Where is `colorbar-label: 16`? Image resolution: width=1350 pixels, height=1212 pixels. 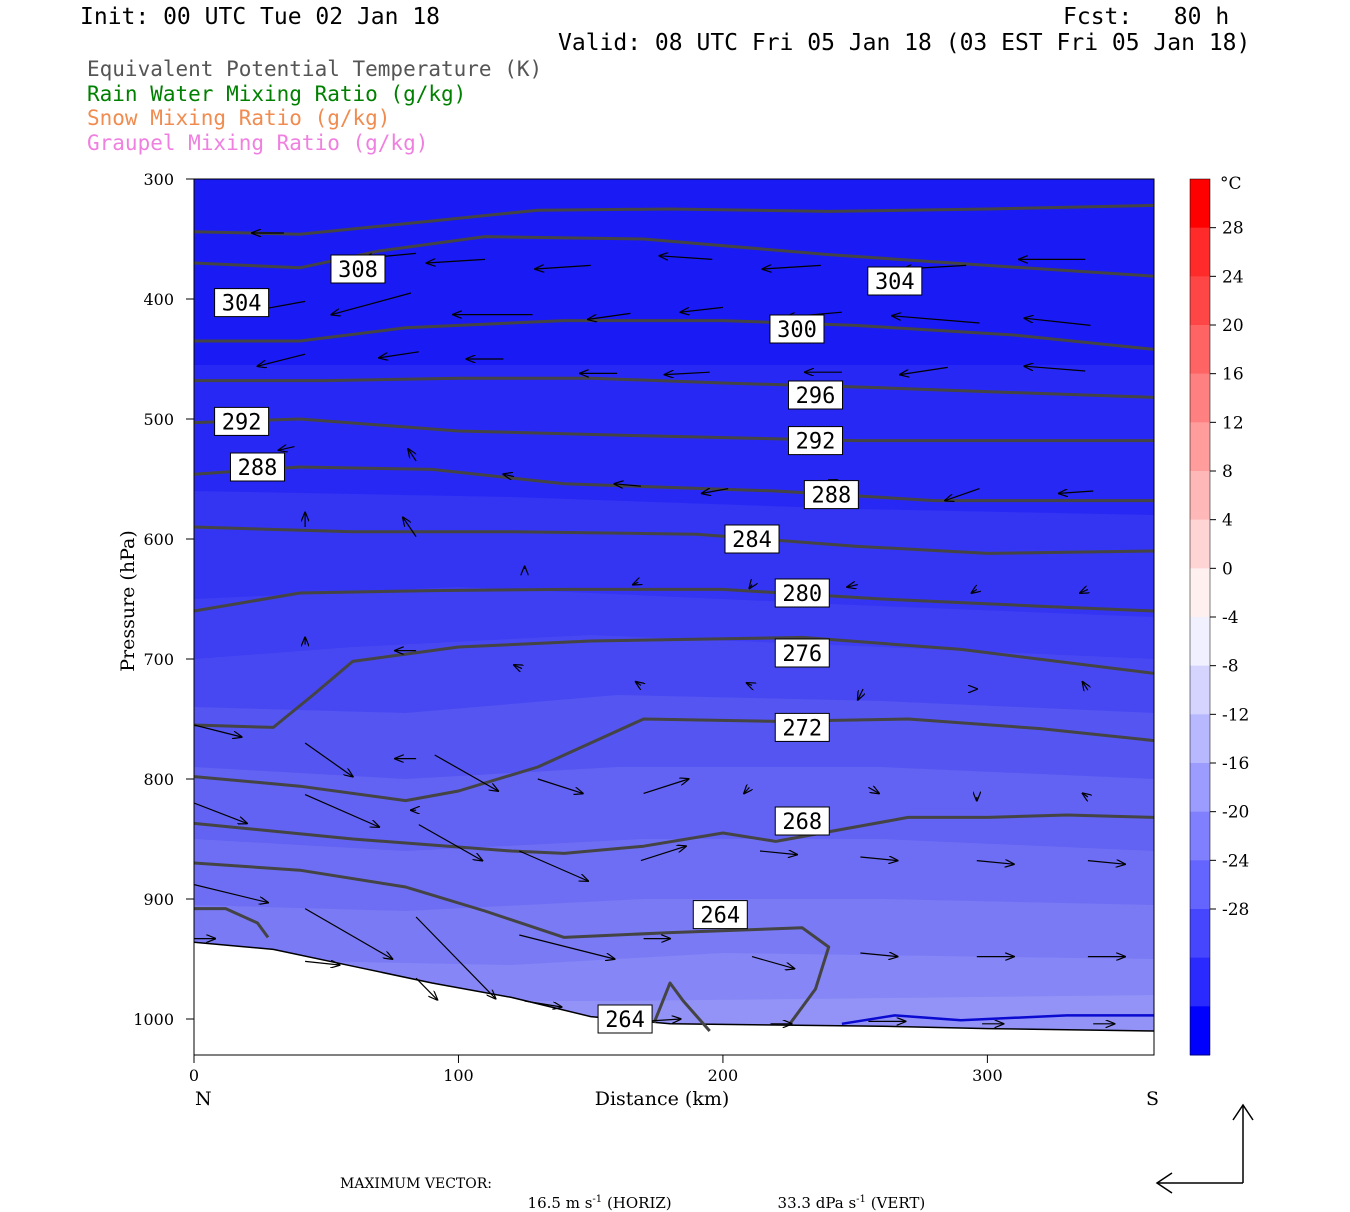
colorbar-label: 16 is located at coordinates (1233, 375).